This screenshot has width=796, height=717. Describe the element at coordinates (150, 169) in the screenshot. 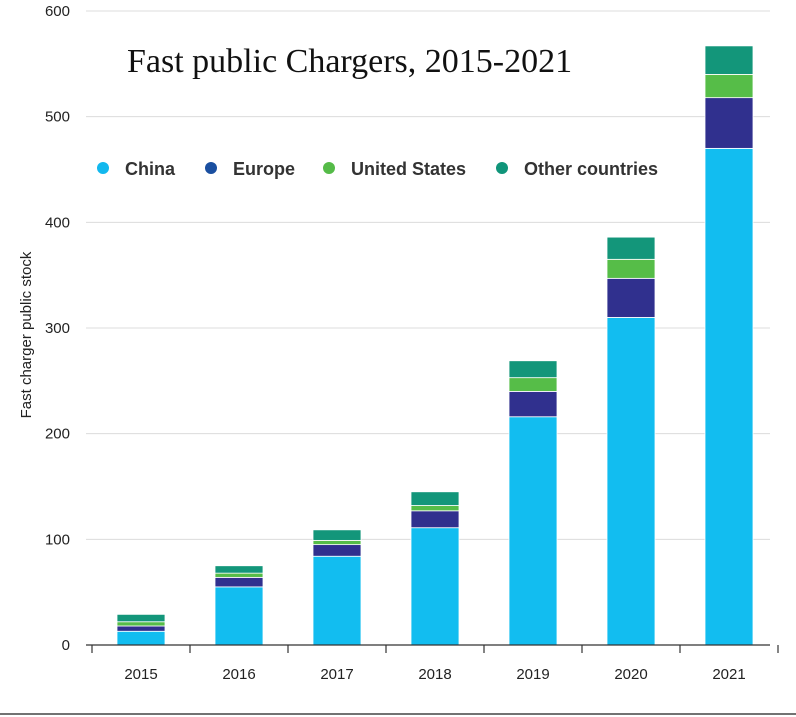

I see `legend-label: China` at that location.